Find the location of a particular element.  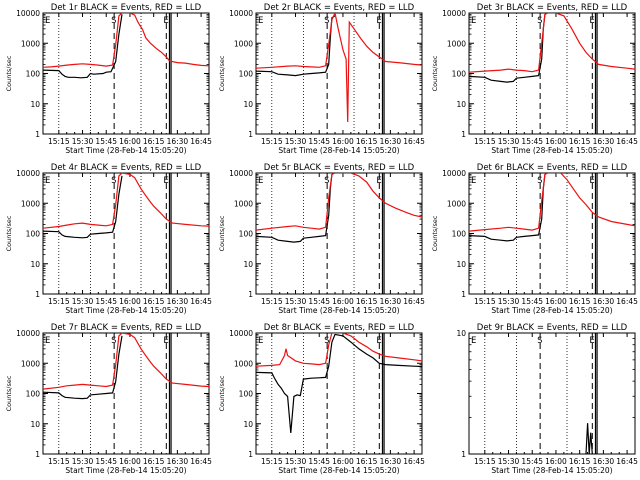

chart-title: Det 1r BLACK = Events, RED = LLD is located at coordinates (126, 8).